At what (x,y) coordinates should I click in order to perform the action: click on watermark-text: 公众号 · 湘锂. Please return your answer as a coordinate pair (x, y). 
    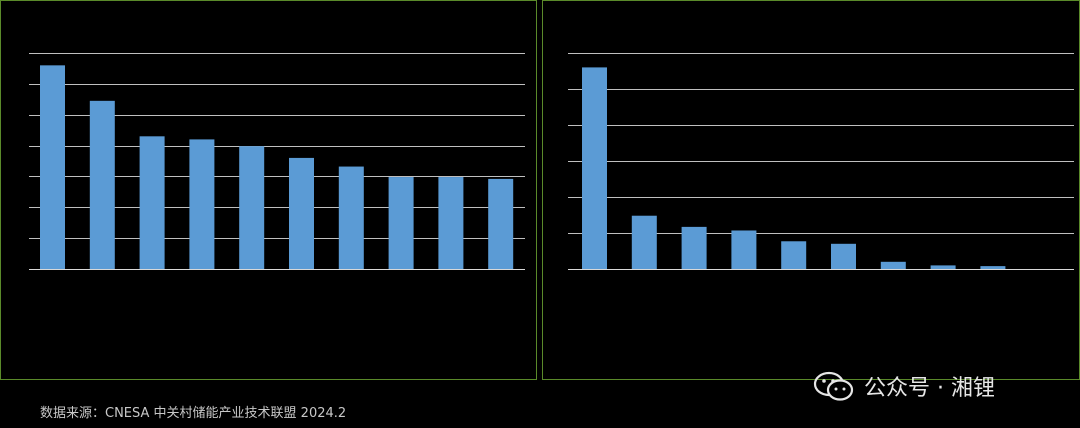
    Looking at the image, I should click on (929, 388).